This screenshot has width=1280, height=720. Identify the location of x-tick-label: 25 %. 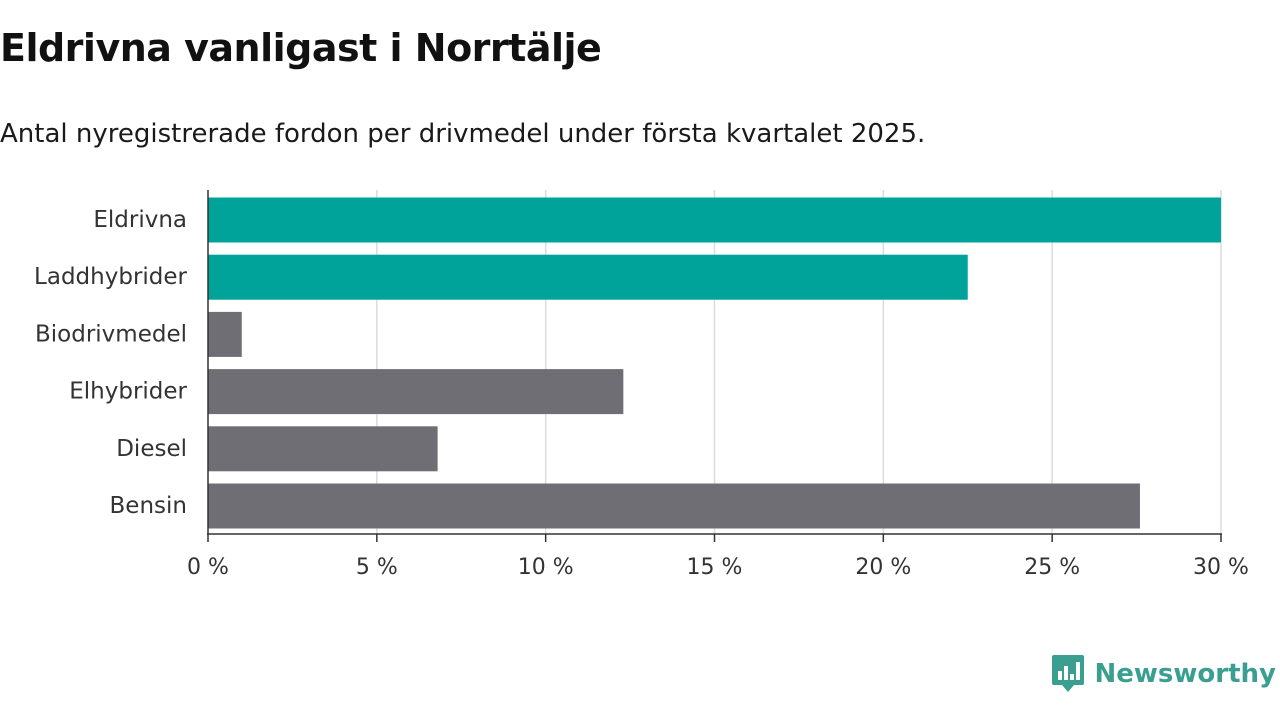
(1052, 567).